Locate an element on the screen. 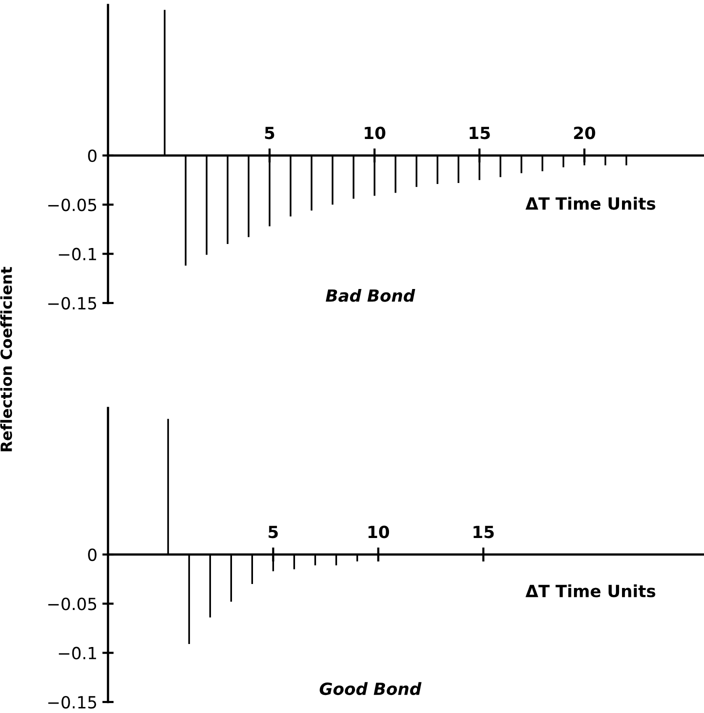  y-axis-title: Reflection Coefficient is located at coordinates (6, 359).